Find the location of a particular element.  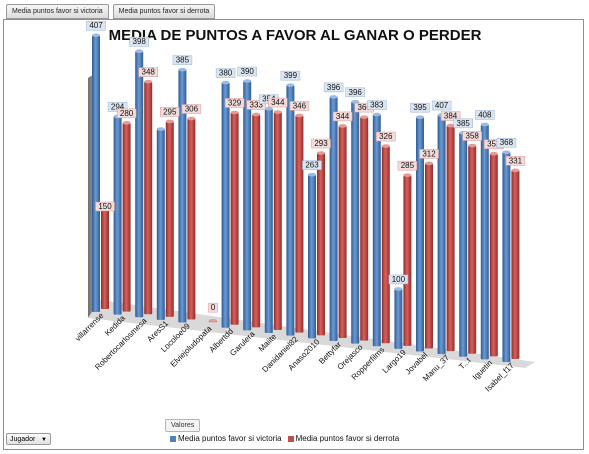

data-label-derrota: 346 is located at coordinates (300, 105).